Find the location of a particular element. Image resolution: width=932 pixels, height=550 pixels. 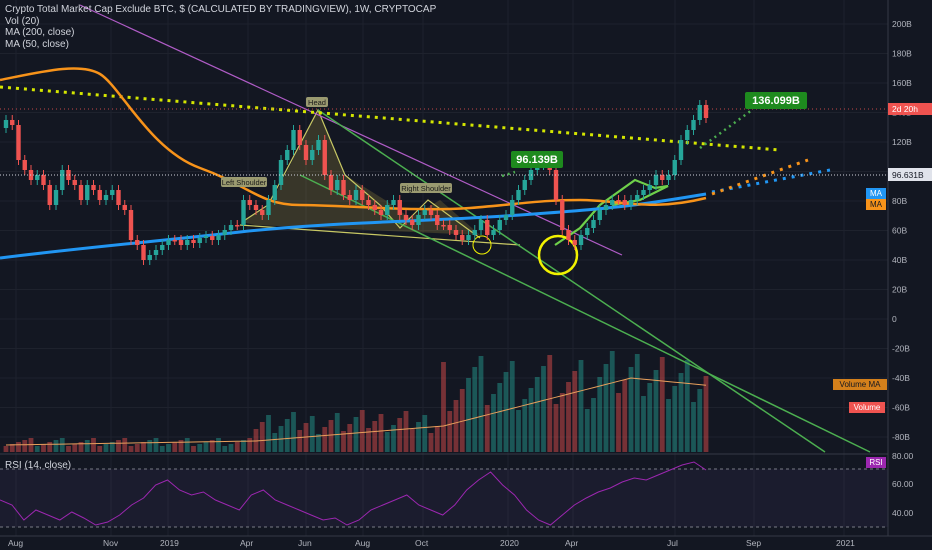

yellow-dotted-resistance is located at coordinates (390, 118).